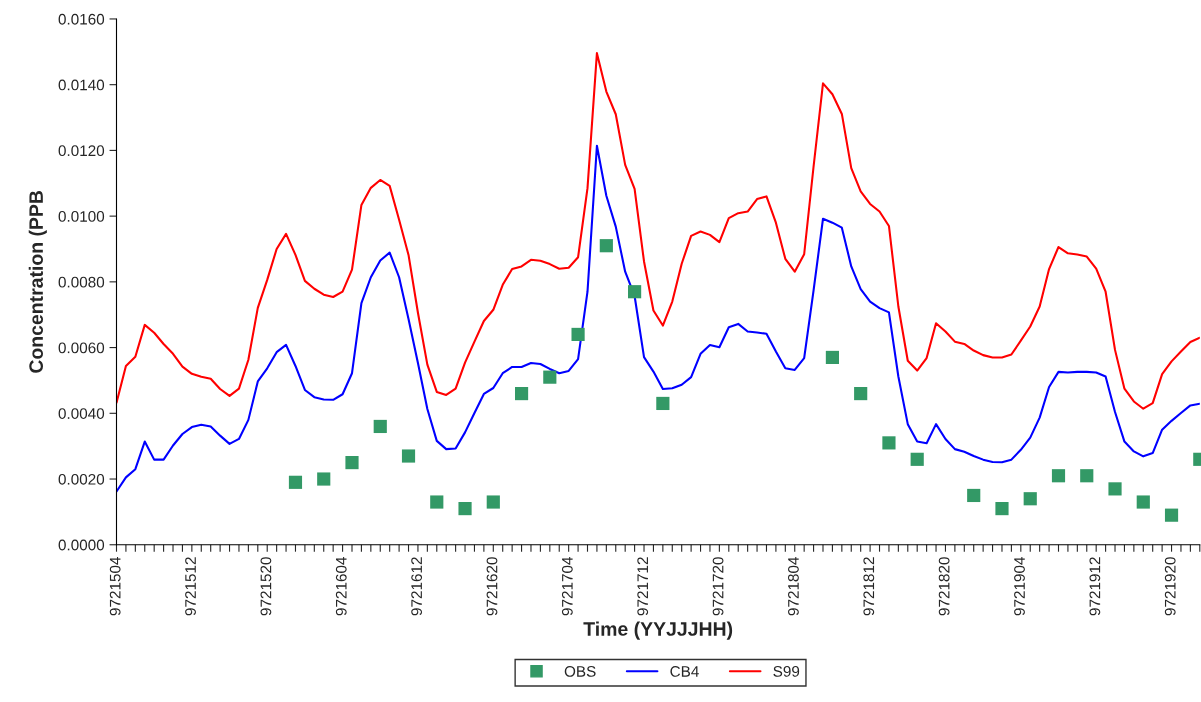 The width and height of the screenshot is (1201, 702). What do you see at coordinates (81, 545) in the screenshot?
I see `y-tick-label: 0.0000` at bounding box center [81, 545].